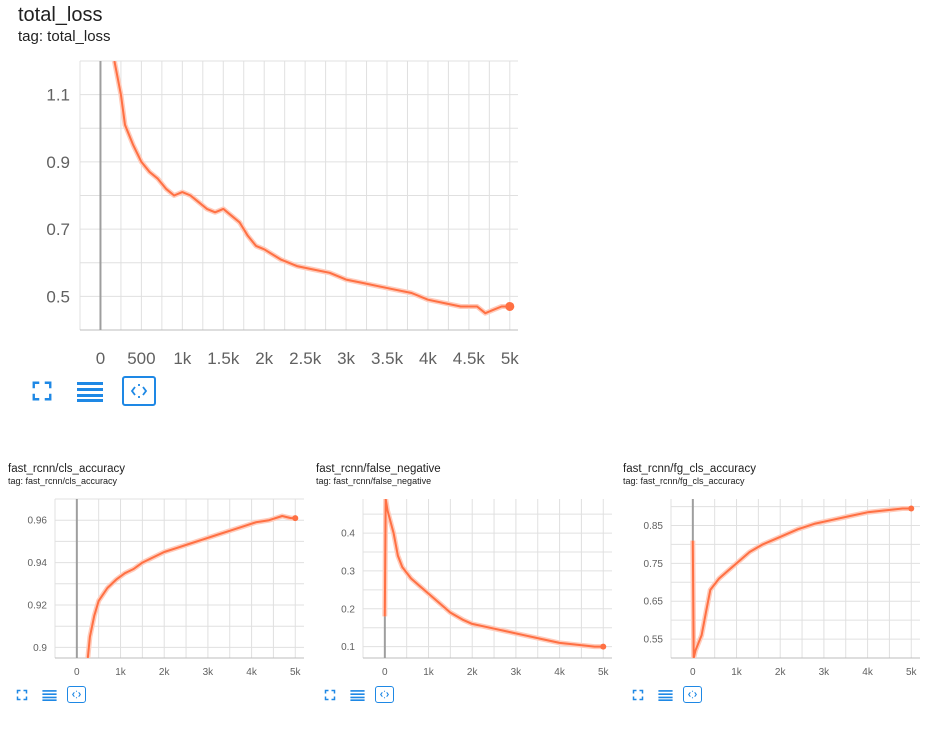 This screenshot has width=938, height=733. Describe the element at coordinates (654, 526) in the screenshot. I see `y-tick-label: 0.85` at that location.